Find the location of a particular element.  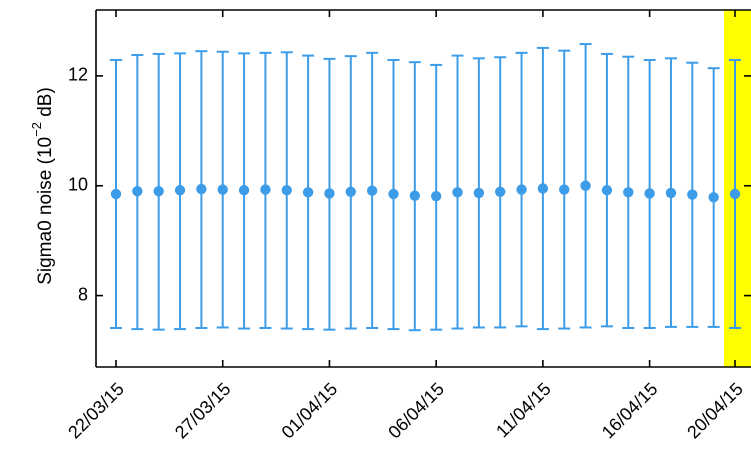

x-tick-label: 01/04/15 is located at coordinates (310, 411).